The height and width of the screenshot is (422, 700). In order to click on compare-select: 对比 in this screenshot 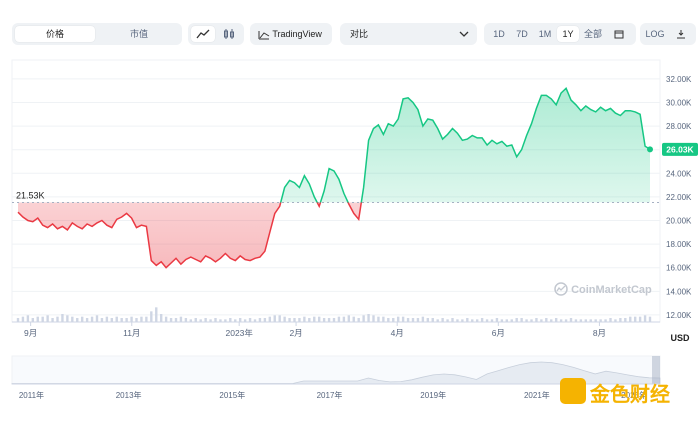, I will do `click(408, 34)`.